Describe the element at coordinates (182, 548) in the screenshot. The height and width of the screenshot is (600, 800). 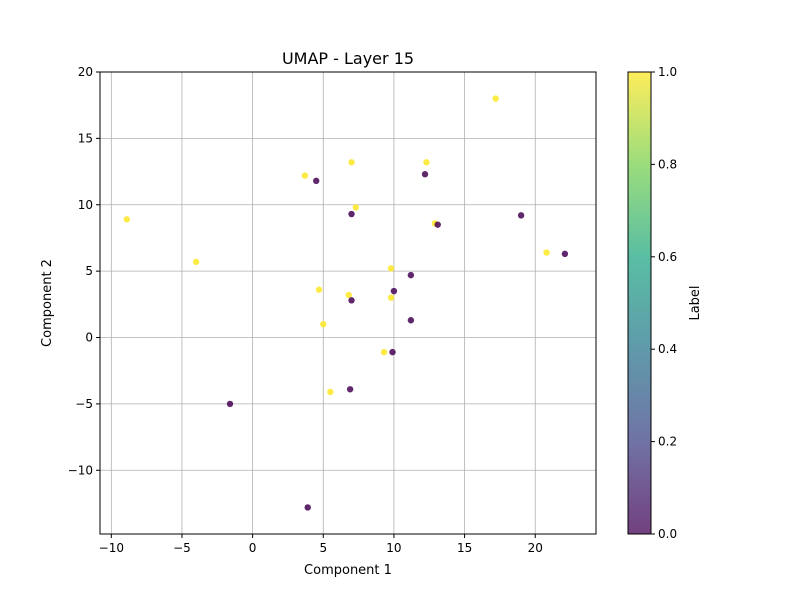
I see `x-tick-label: −5` at that location.